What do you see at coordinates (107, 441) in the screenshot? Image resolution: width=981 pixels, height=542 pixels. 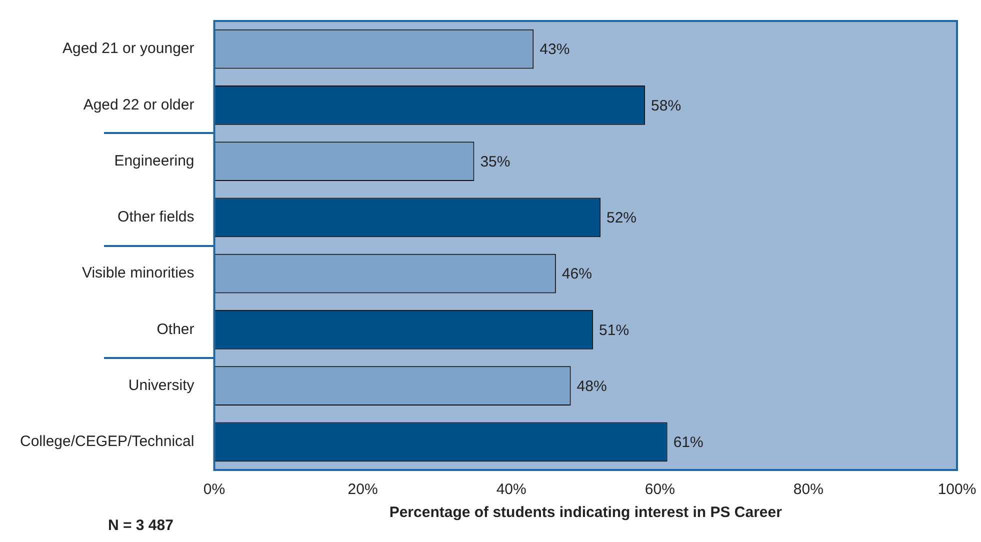 I see `y-tick-label: College/CEGEP/Technical` at bounding box center [107, 441].